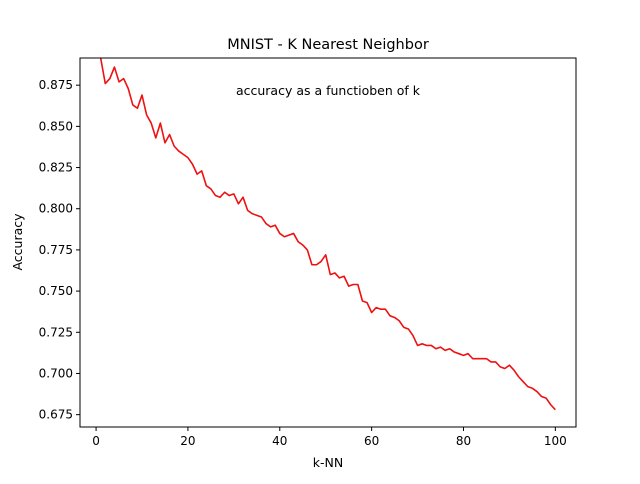  Describe the element at coordinates (328, 90) in the screenshot. I see `chart-annotation: accuracy as a functioben of k` at that location.